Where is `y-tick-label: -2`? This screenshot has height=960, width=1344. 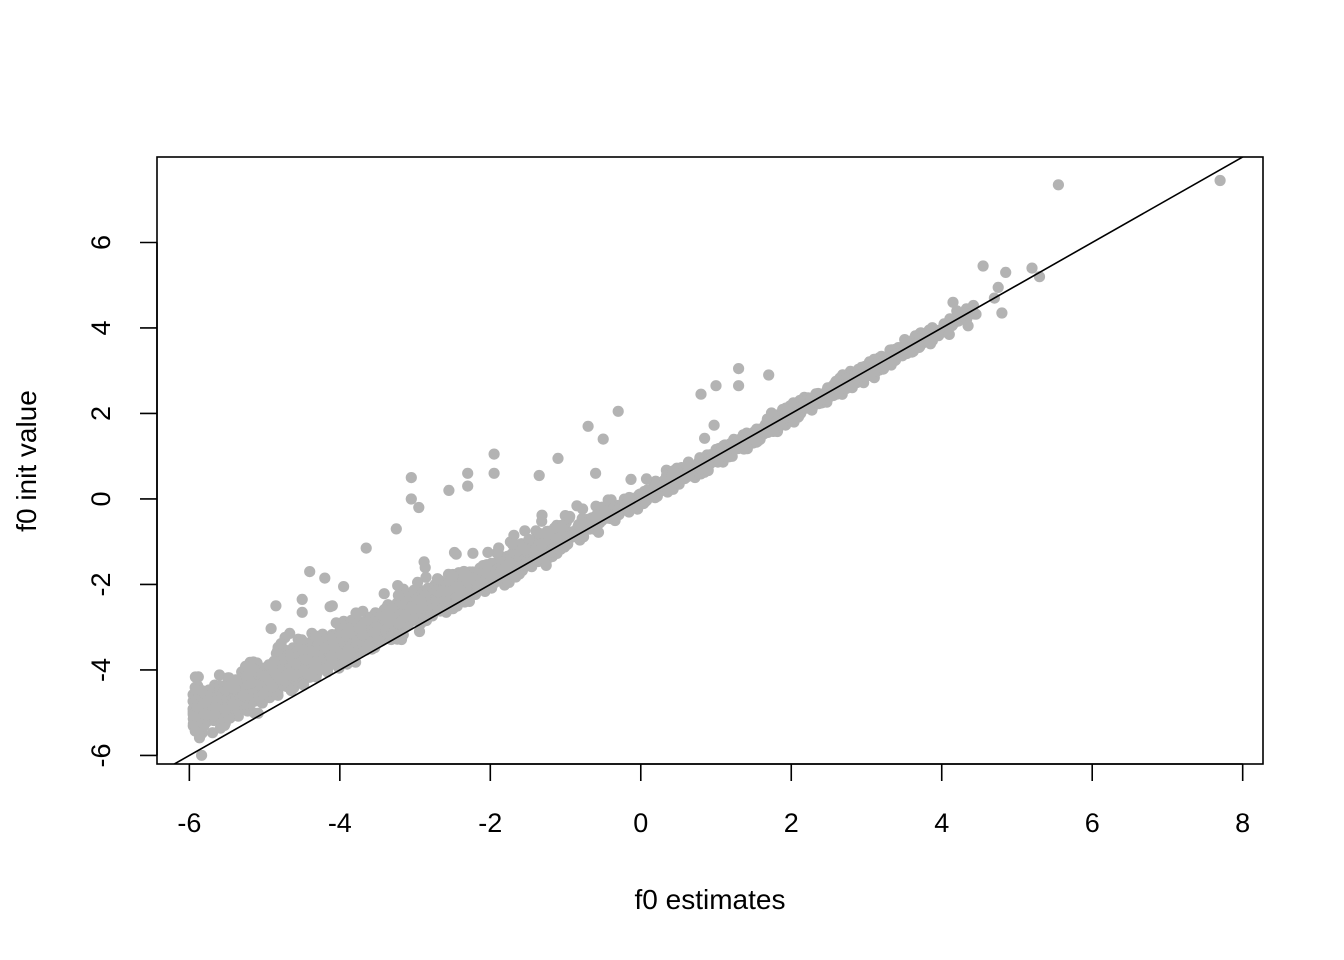 y-tick-label: -2 is located at coordinates (101, 584).